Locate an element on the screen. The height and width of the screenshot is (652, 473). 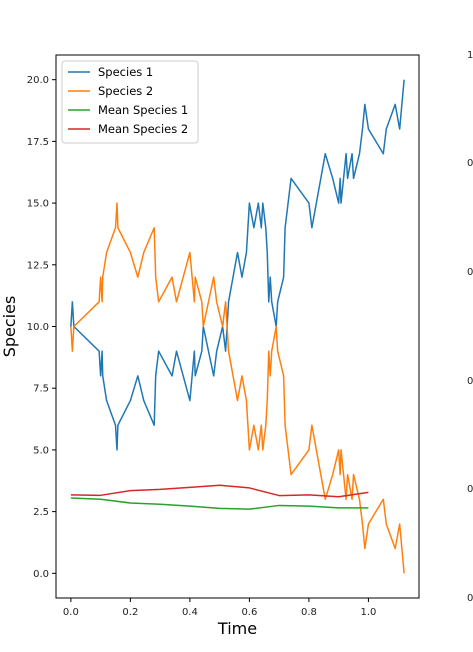
y-tick-label: 17.5 is located at coordinates (38, 142).